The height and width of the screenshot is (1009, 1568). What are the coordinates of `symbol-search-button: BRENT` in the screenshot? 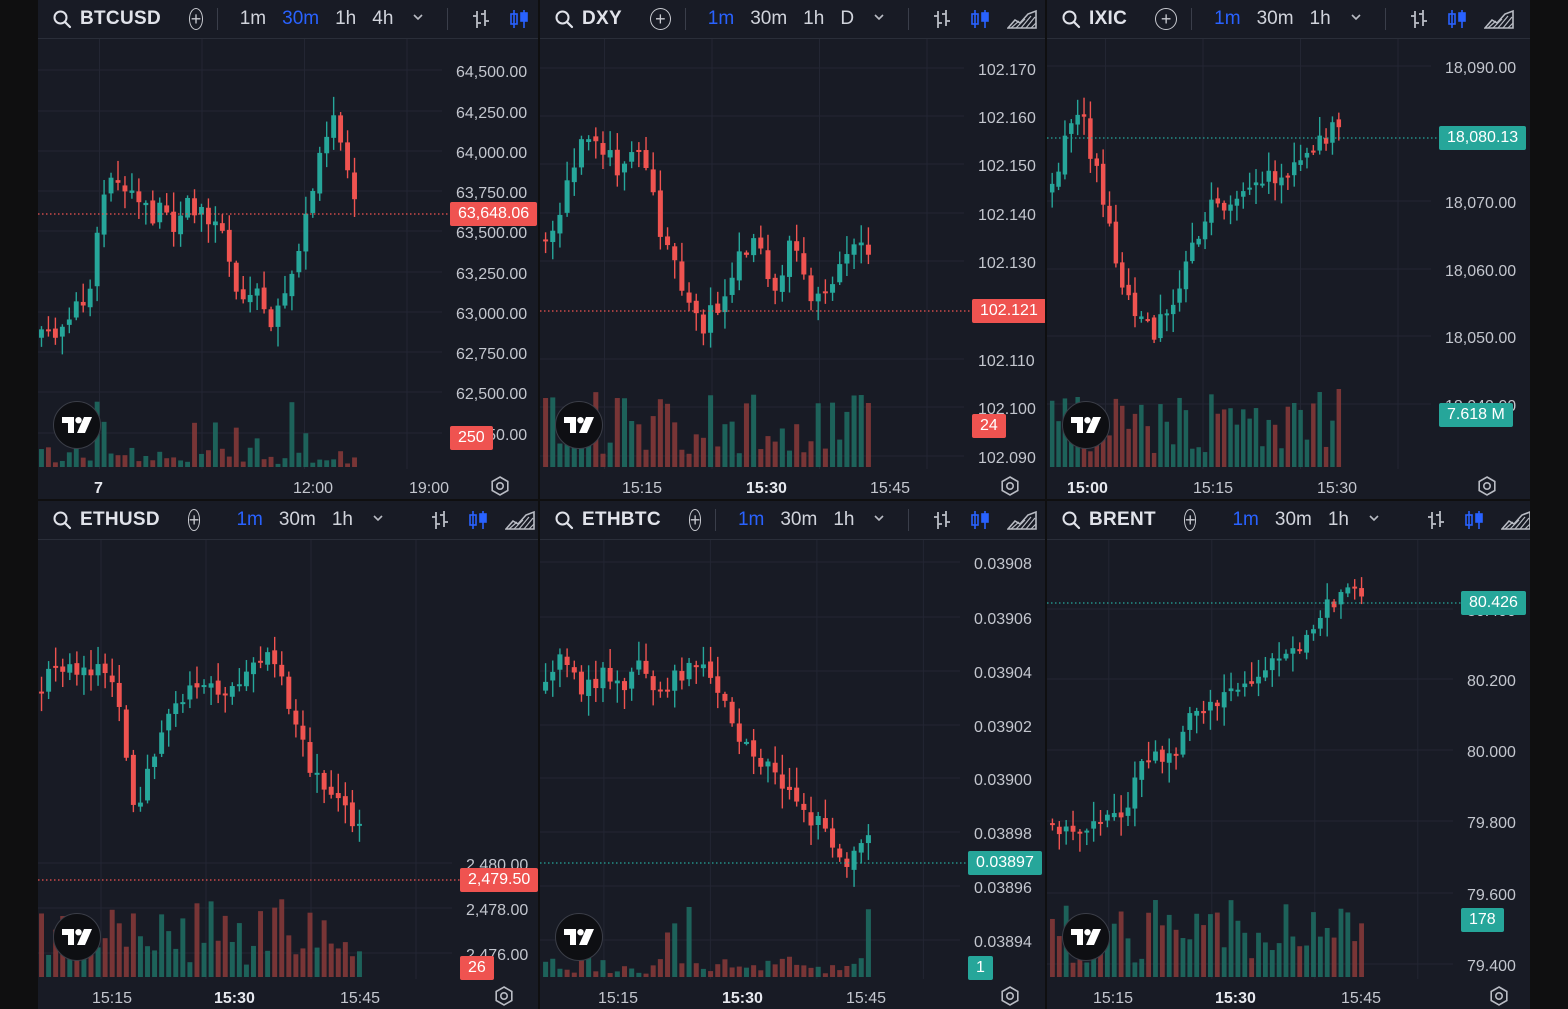 It's located at (1108, 520).